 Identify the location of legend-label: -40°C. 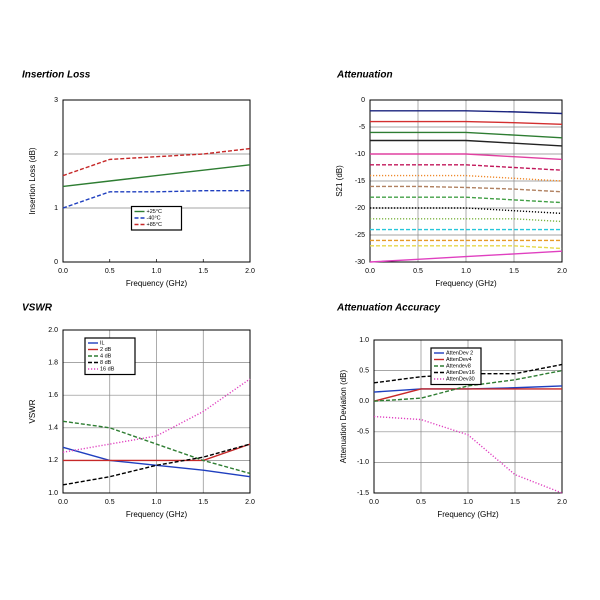
(154, 218).